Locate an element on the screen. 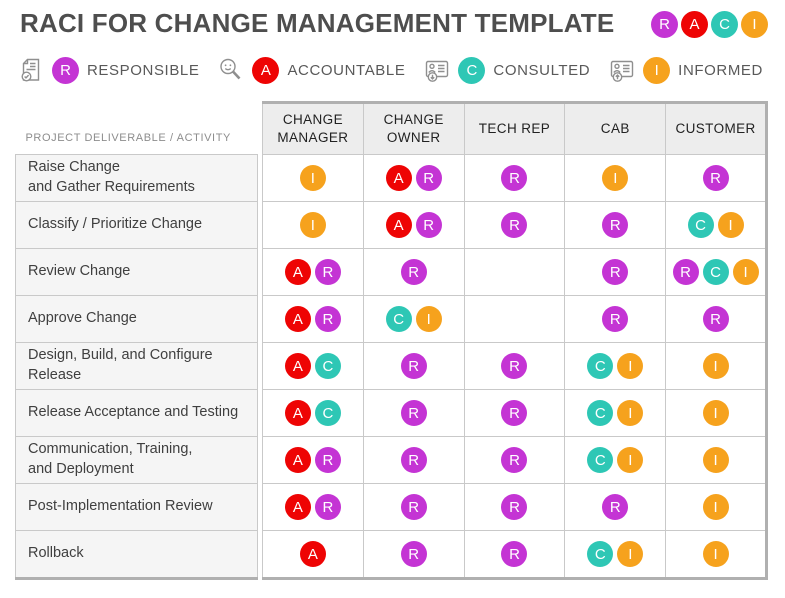 The image size is (785, 598). legend-label-responsible: RESPONSIBLE is located at coordinates (143, 70).